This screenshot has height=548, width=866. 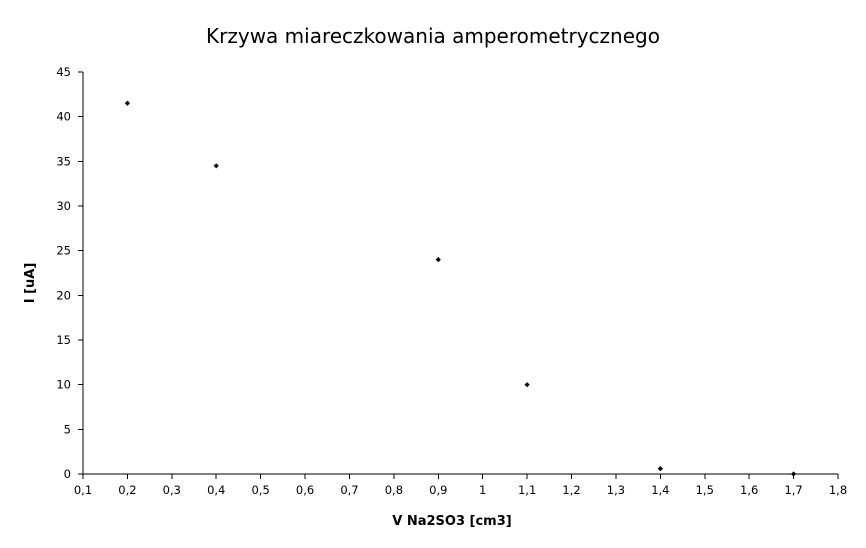 I want to click on x-tick-label: 0,1, so click(x=83, y=490).